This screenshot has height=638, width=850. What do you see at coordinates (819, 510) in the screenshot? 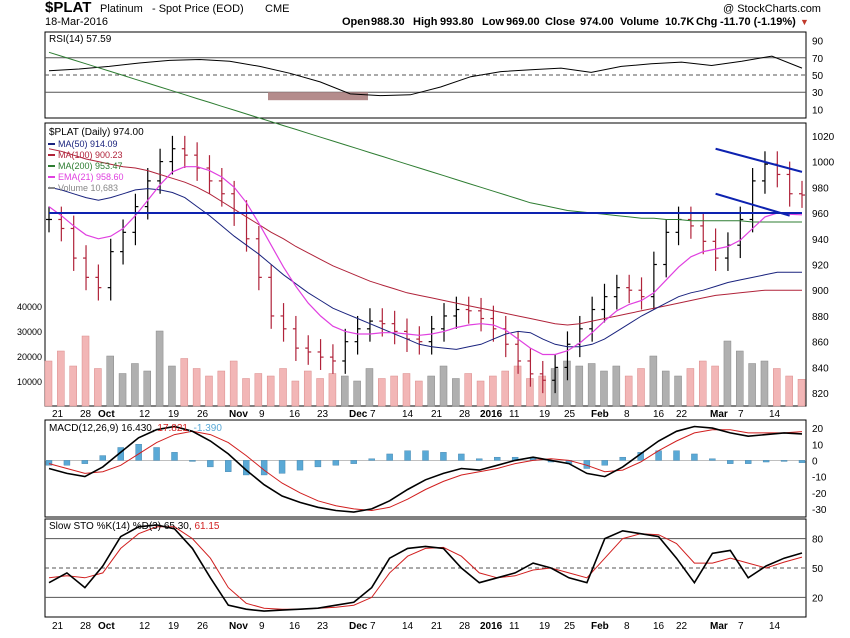
I see `macd-tick-label: -30` at bounding box center [819, 510].